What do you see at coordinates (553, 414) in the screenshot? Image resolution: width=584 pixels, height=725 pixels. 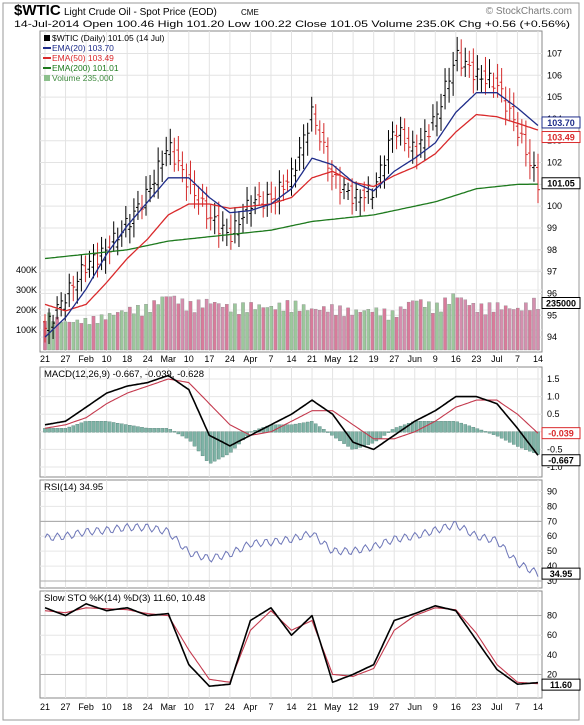 I see `macd-tick-label: 0.5` at bounding box center [553, 414].